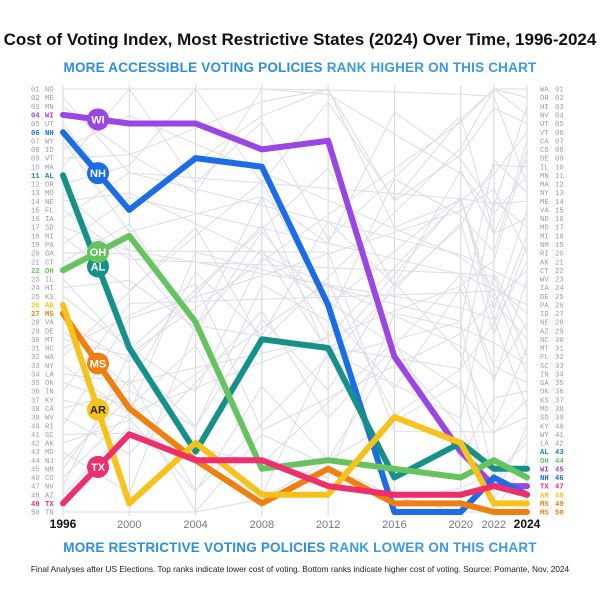 This screenshot has height=600, width=600. What do you see at coordinates (35, 445) in the screenshot?
I see `left-rank-42: 42` at bounding box center [35, 445].